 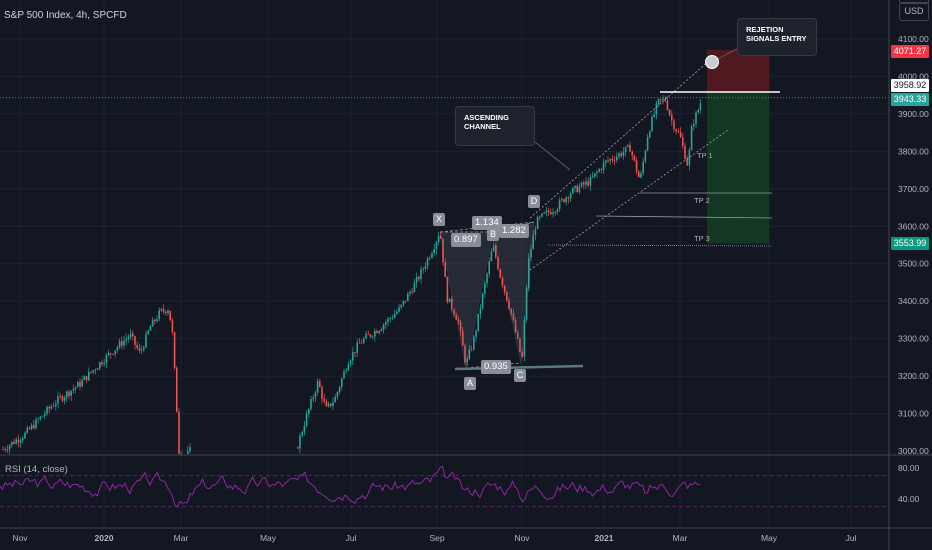 What do you see at coordinates (702, 200) in the screenshot?
I see `tp2-label: TP 2` at bounding box center [702, 200].